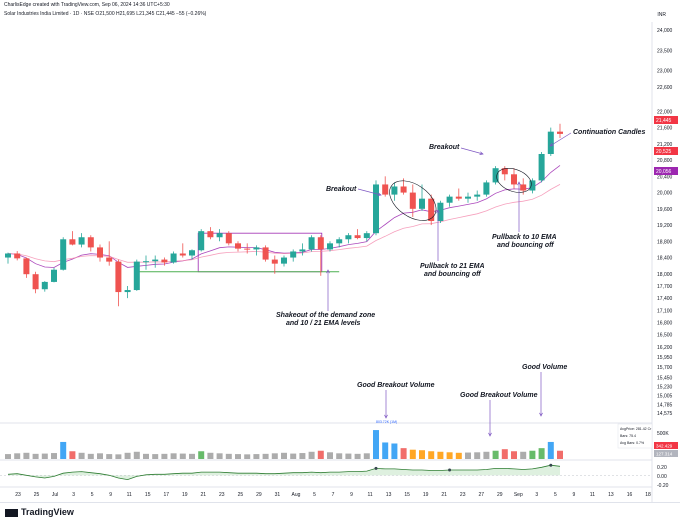 The width and height of the screenshot is (680, 523). I want to click on volume3-arrow-head, so click(541, 414).